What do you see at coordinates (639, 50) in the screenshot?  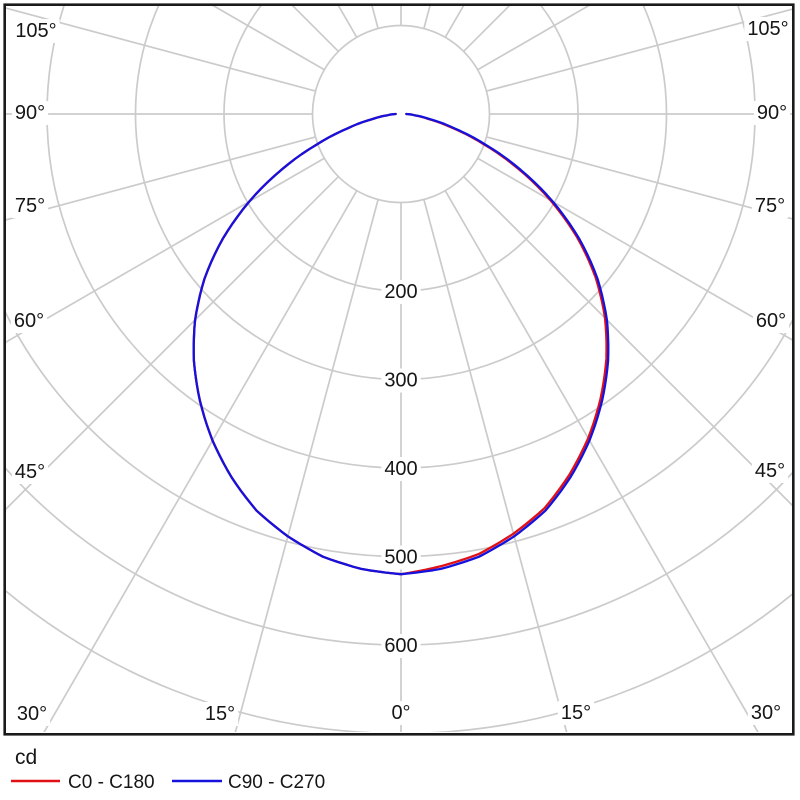 I see `spoke-gridline-105-right` at bounding box center [639, 50].